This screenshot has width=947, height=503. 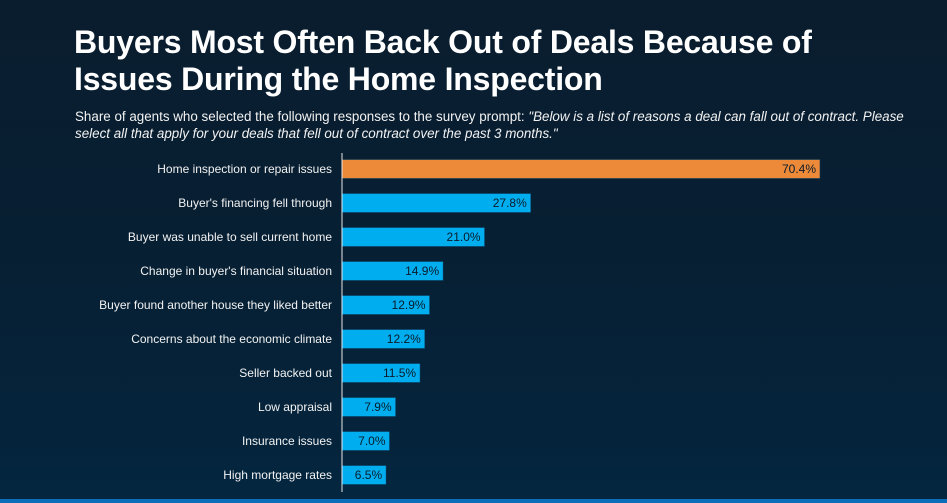 I want to click on category-label: Home inspection or repair issues, so click(x=244, y=169).